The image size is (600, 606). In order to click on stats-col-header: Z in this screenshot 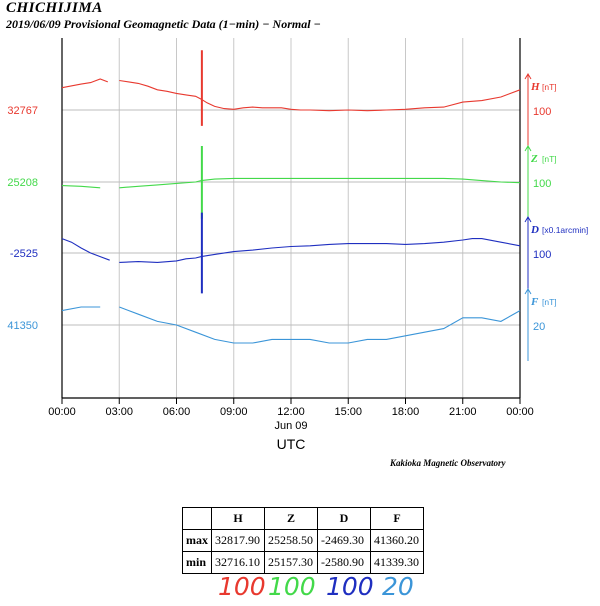, I will do `click(291, 518)`.